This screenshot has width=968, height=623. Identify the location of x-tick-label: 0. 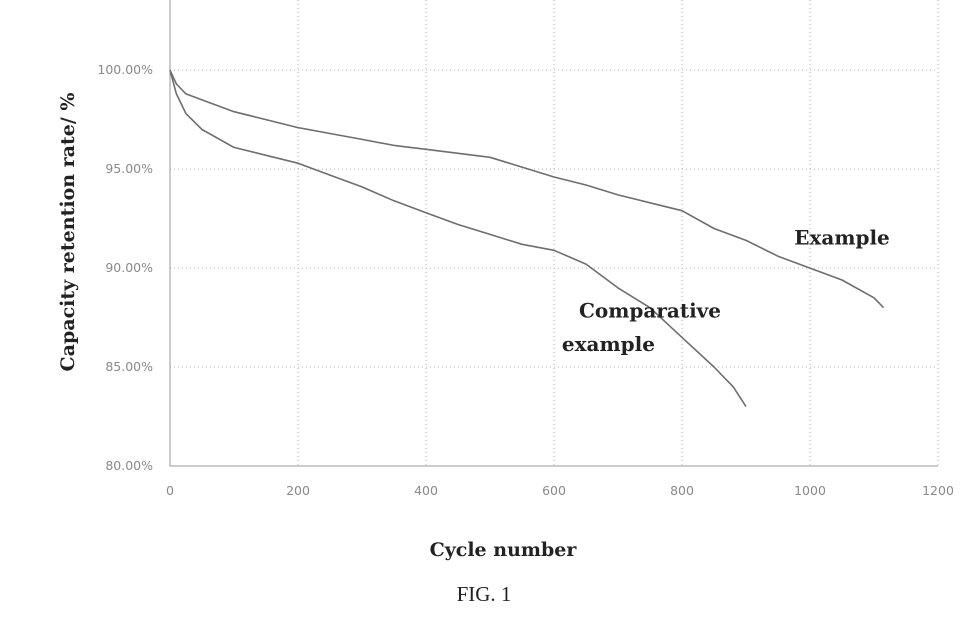
(170, 490).